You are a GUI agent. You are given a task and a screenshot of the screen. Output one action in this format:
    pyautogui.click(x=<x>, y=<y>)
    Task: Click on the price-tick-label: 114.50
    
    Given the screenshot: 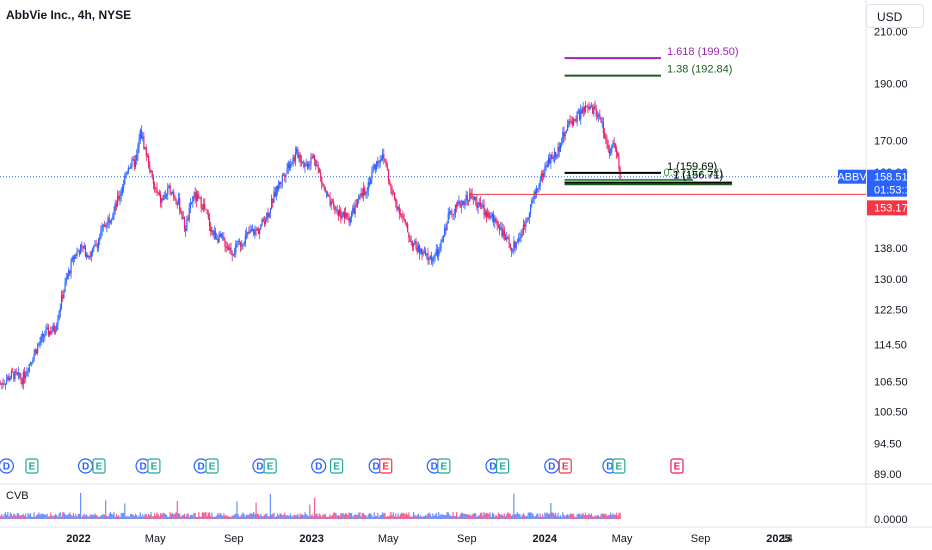 What is the action you would take?
    pyautogui.click(x=890, y=345)
    